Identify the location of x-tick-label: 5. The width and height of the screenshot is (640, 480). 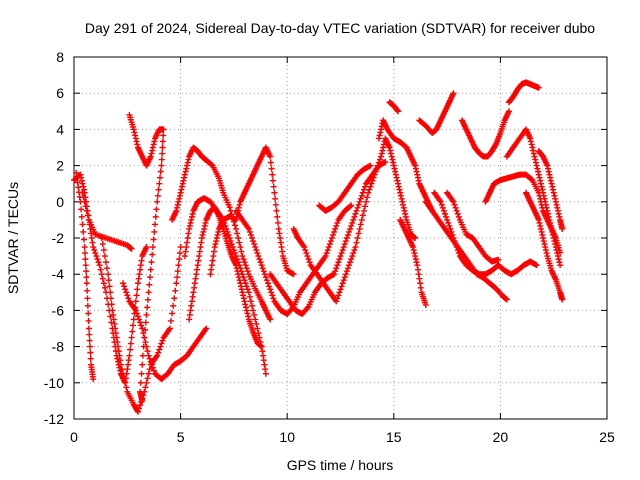
(181, 437).